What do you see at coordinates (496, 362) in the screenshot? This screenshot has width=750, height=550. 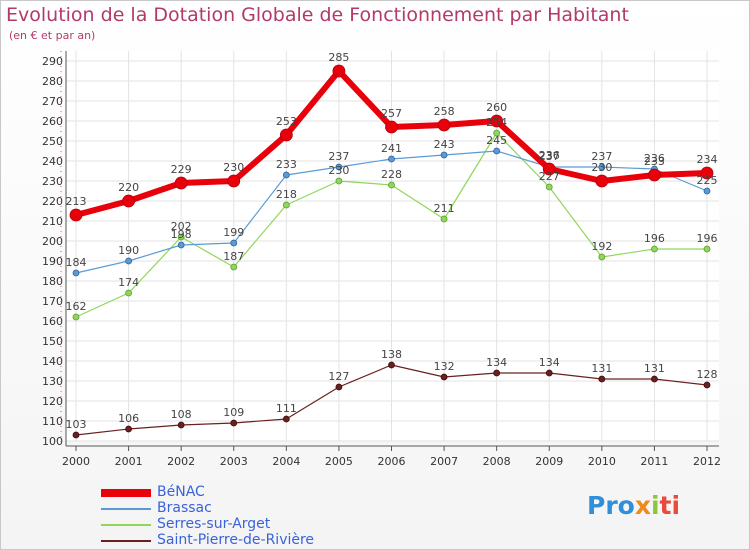 I see `data-label: 134` at bounding box center [496, 362].